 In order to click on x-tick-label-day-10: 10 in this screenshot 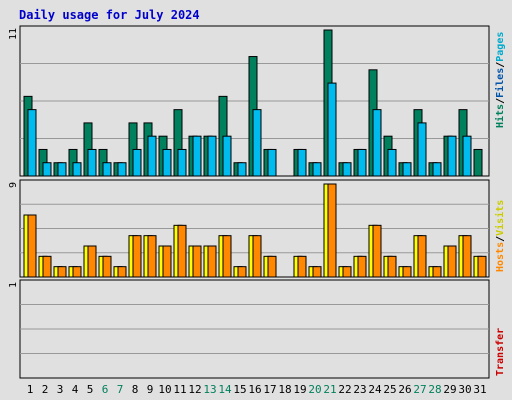, I will do `click(164, 389)`.